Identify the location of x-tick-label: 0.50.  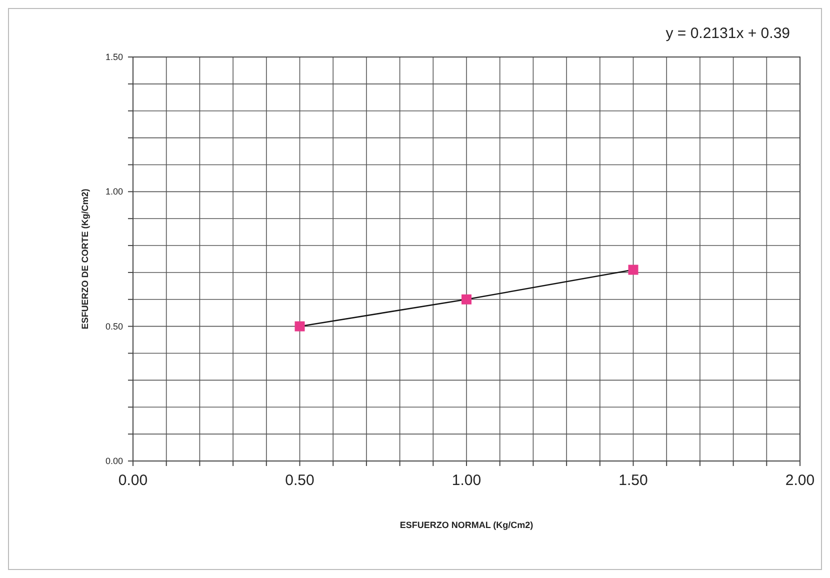
(299, 480).